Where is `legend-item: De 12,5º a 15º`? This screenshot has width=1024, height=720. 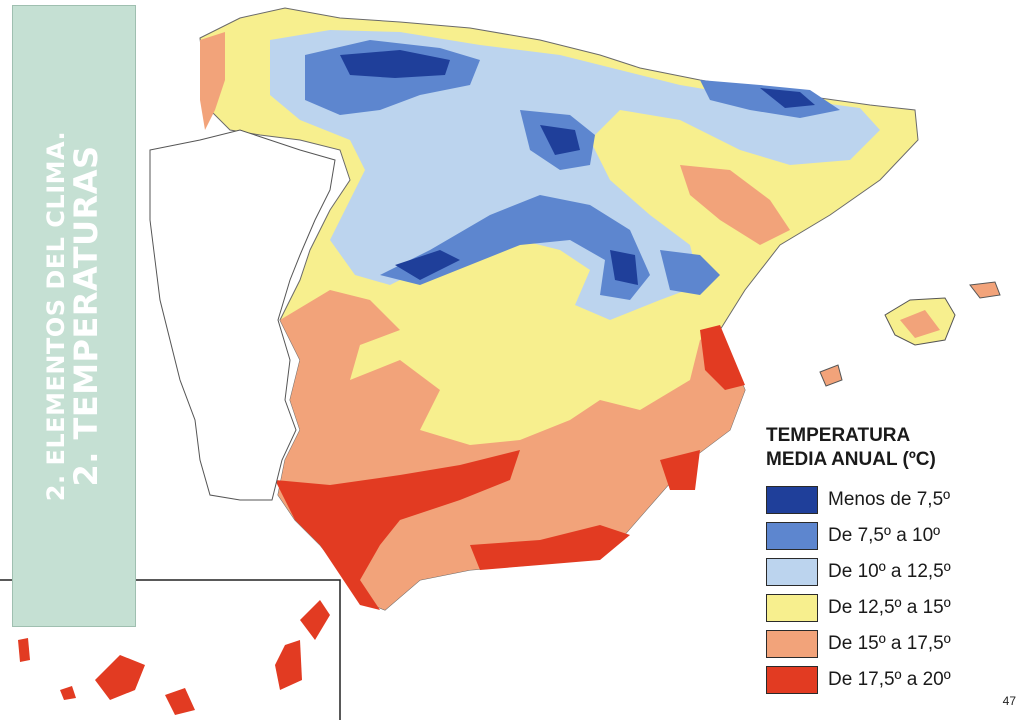 legend-item: De 12,5º a 15º is located at coordinates (891, 608).